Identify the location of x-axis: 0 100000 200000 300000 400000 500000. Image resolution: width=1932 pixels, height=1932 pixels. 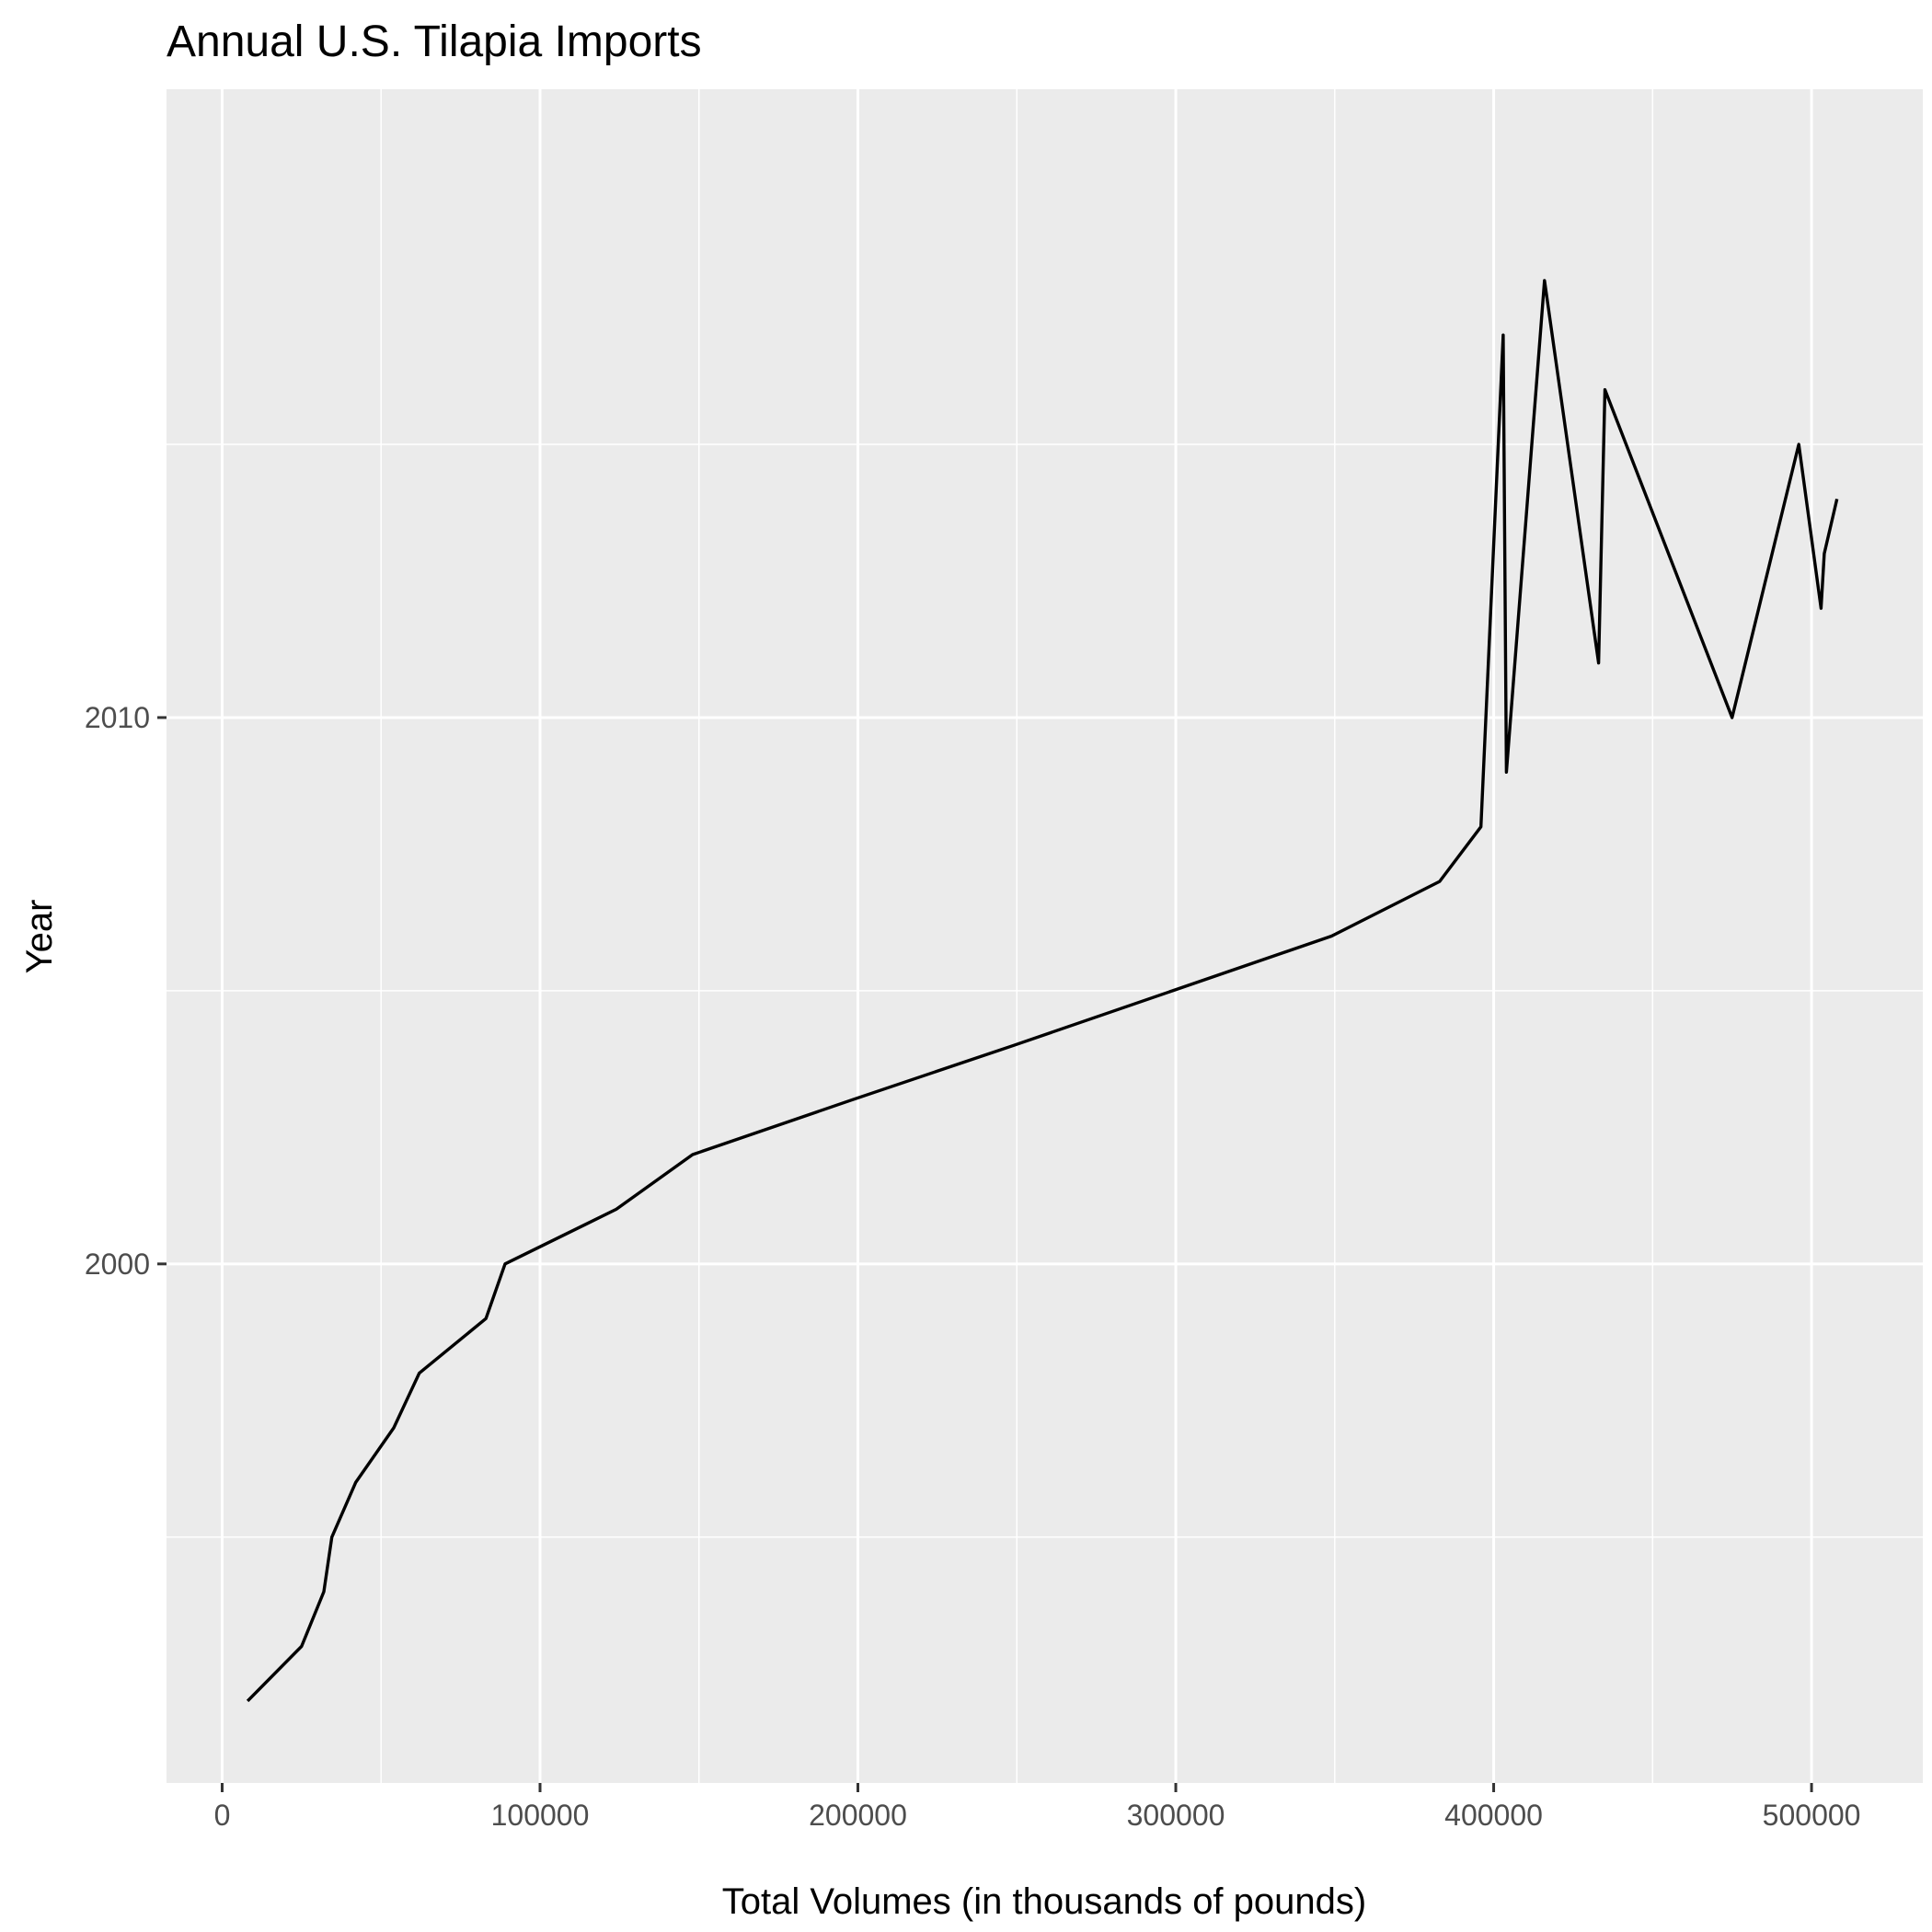
(1037, 1807).